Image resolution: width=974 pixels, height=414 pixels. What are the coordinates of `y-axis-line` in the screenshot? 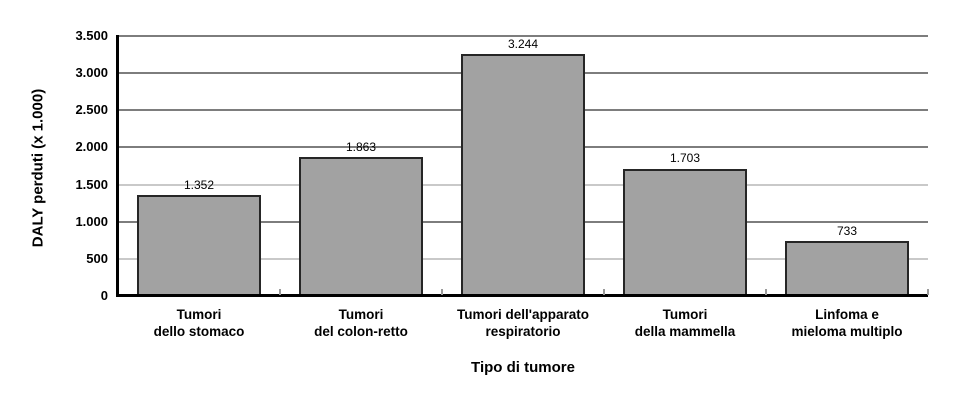 It's located at (117, 166).